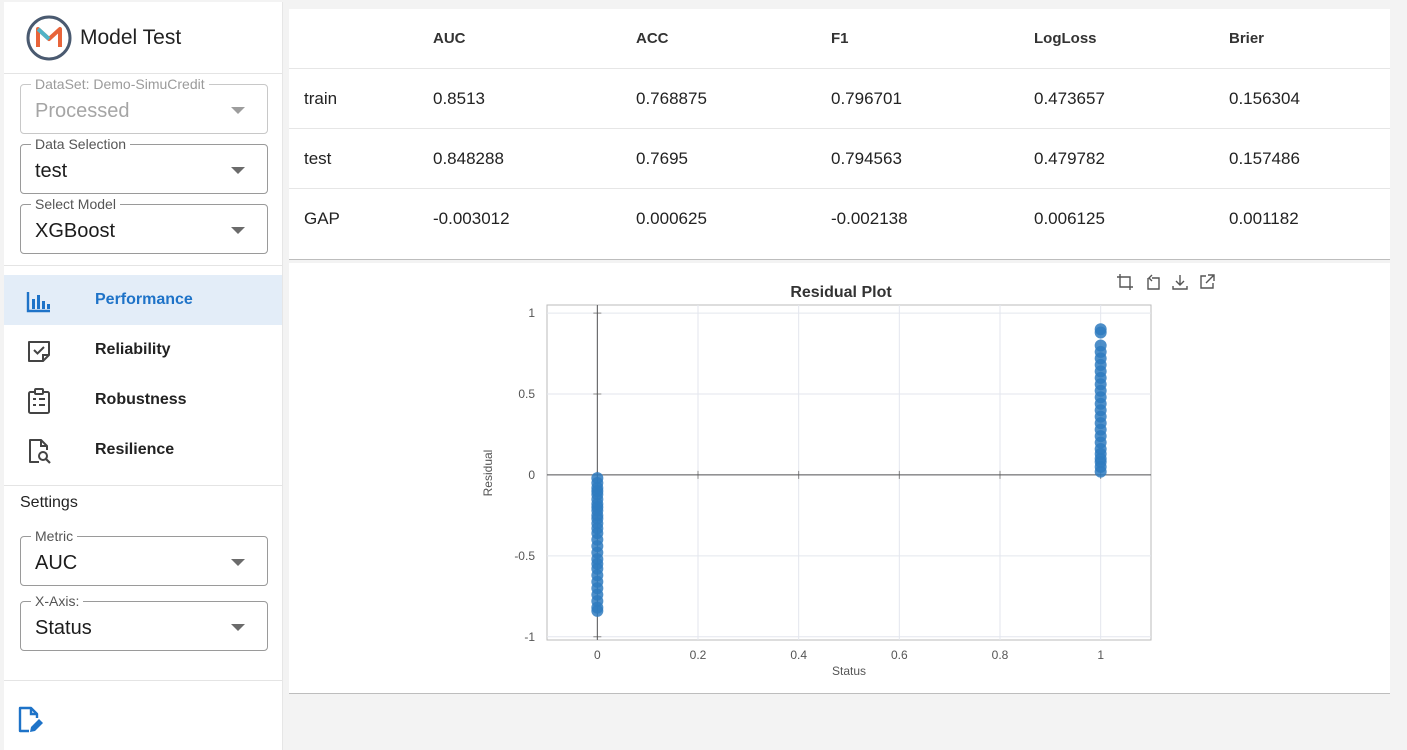  What do you see at coordinates (144, 557) in the screenshot?
I see `metric-select: Metric AUC` at bounding box center [144, 557].